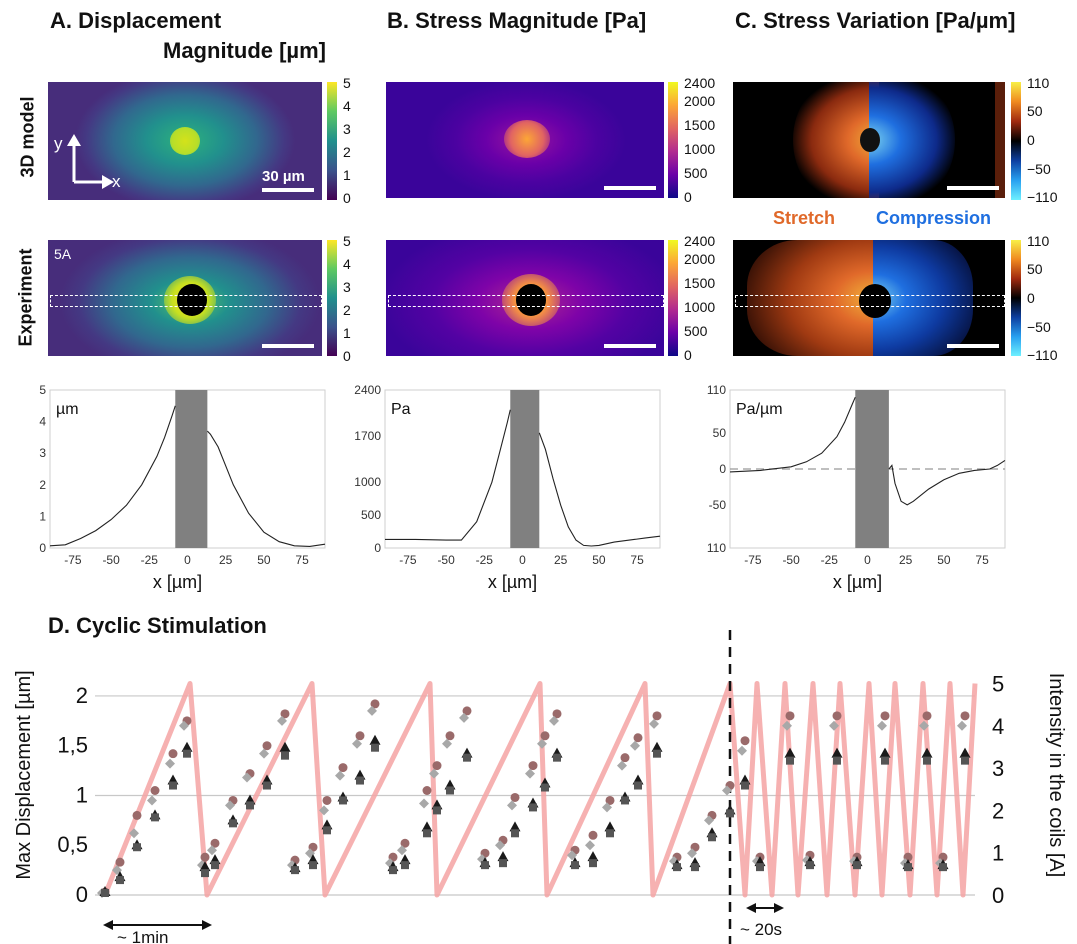 The image size is (1077, 944). I want to click on y-tick-label: 1700, so click(367, 436).